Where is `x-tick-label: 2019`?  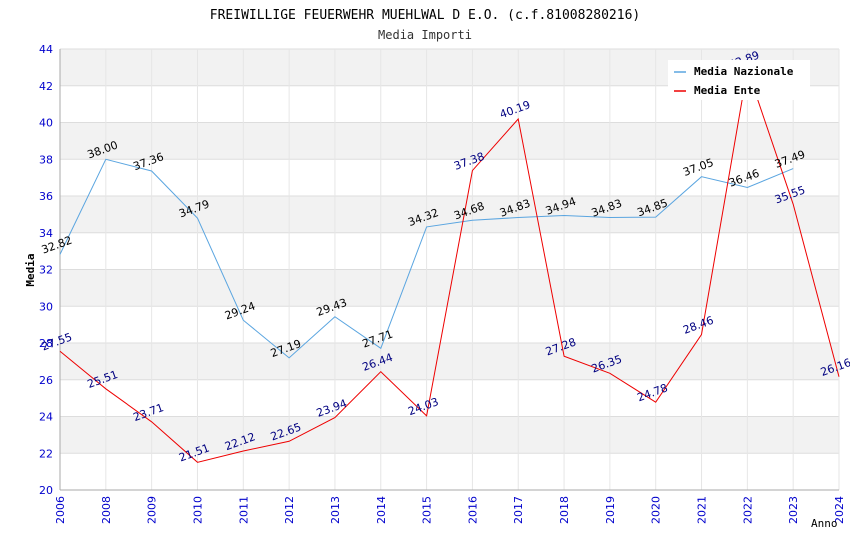 x-tick-label: 2019 is located at coordinates (610, 510).